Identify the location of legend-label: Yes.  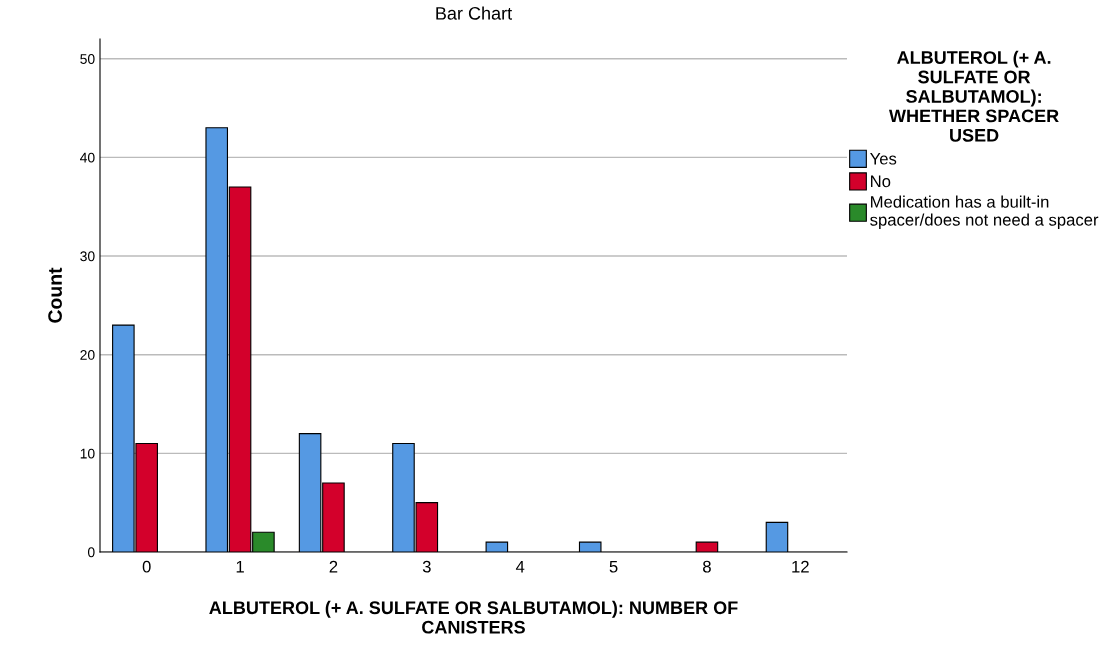
(883, 158).